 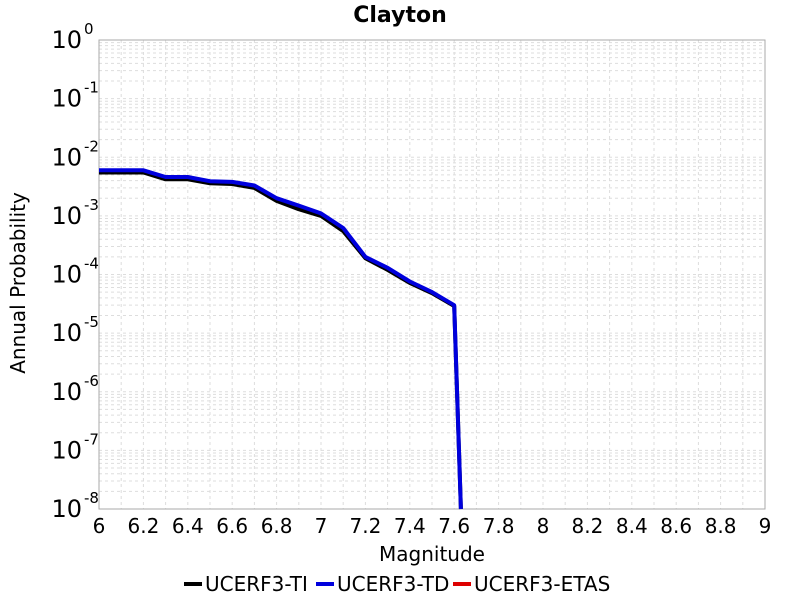 I want to click on x-tick-label: 8.4, so click(x=632, y=526).